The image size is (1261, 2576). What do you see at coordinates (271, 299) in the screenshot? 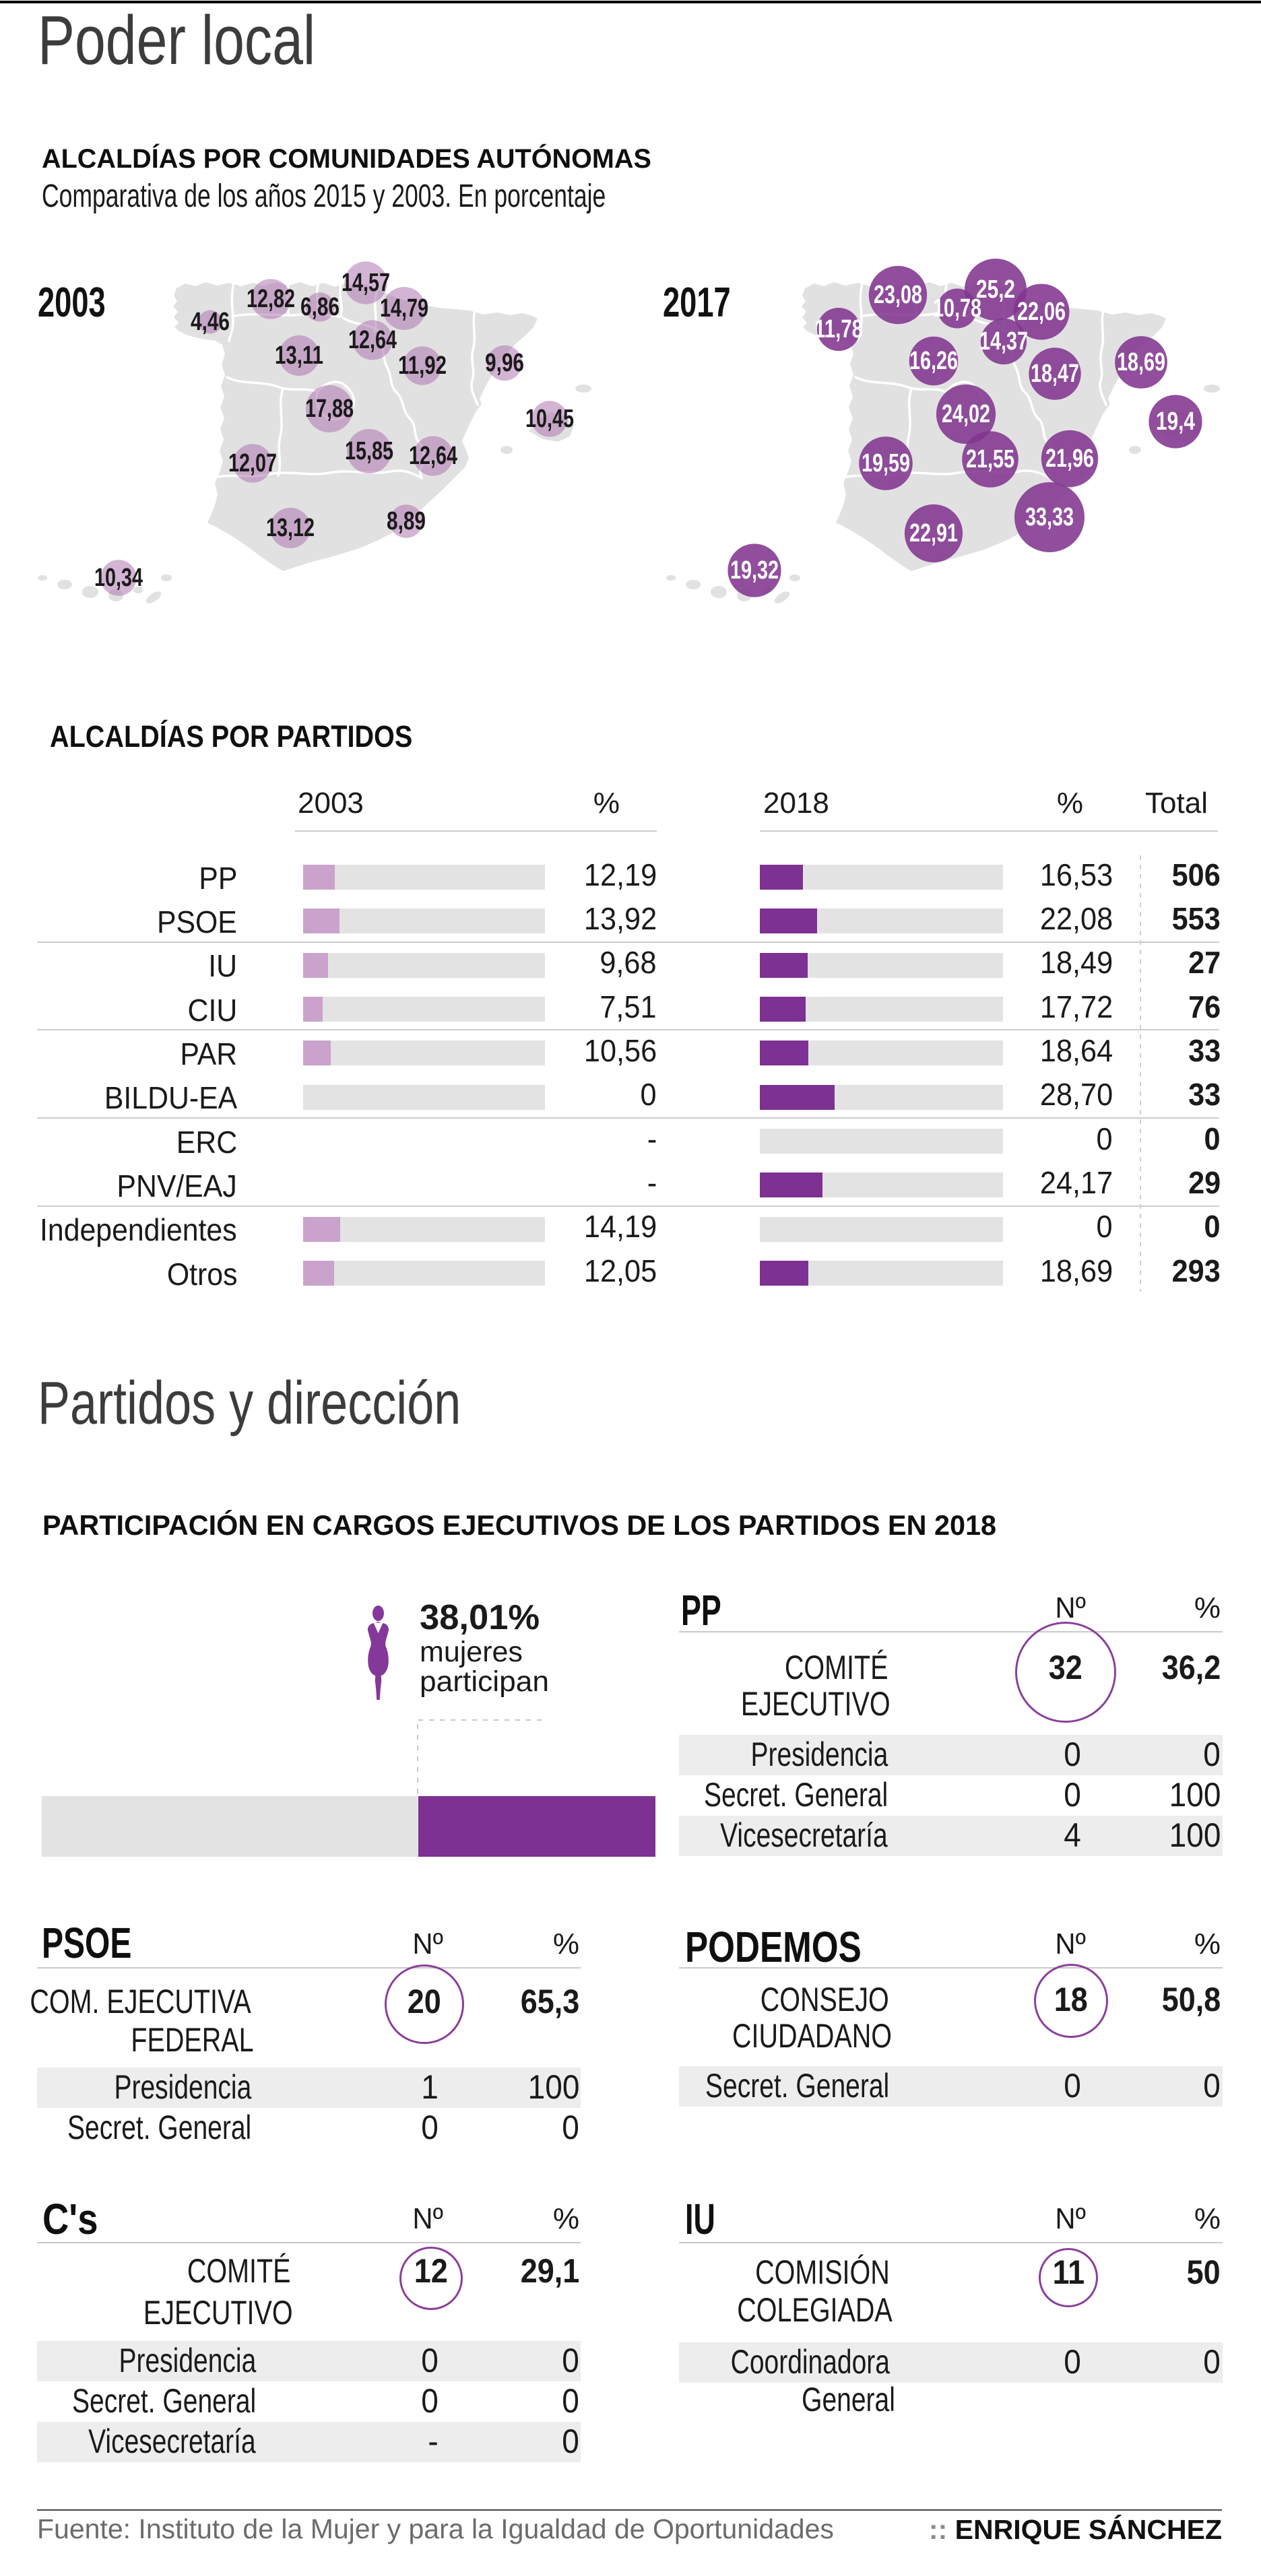
I see `svg-text: 12,82` at bounding box center [271, 299].